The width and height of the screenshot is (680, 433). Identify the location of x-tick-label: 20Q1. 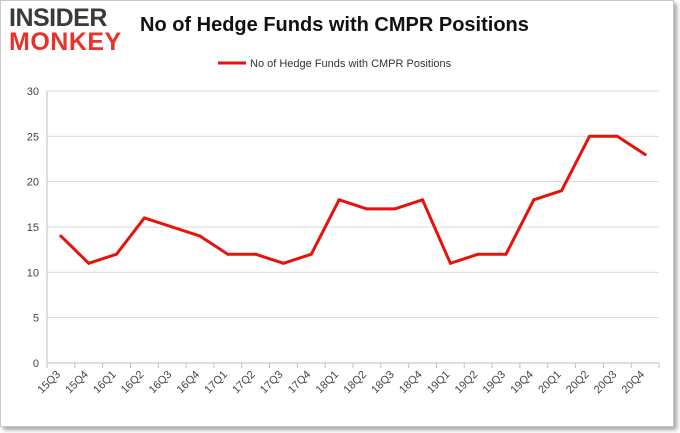
(550, 383).